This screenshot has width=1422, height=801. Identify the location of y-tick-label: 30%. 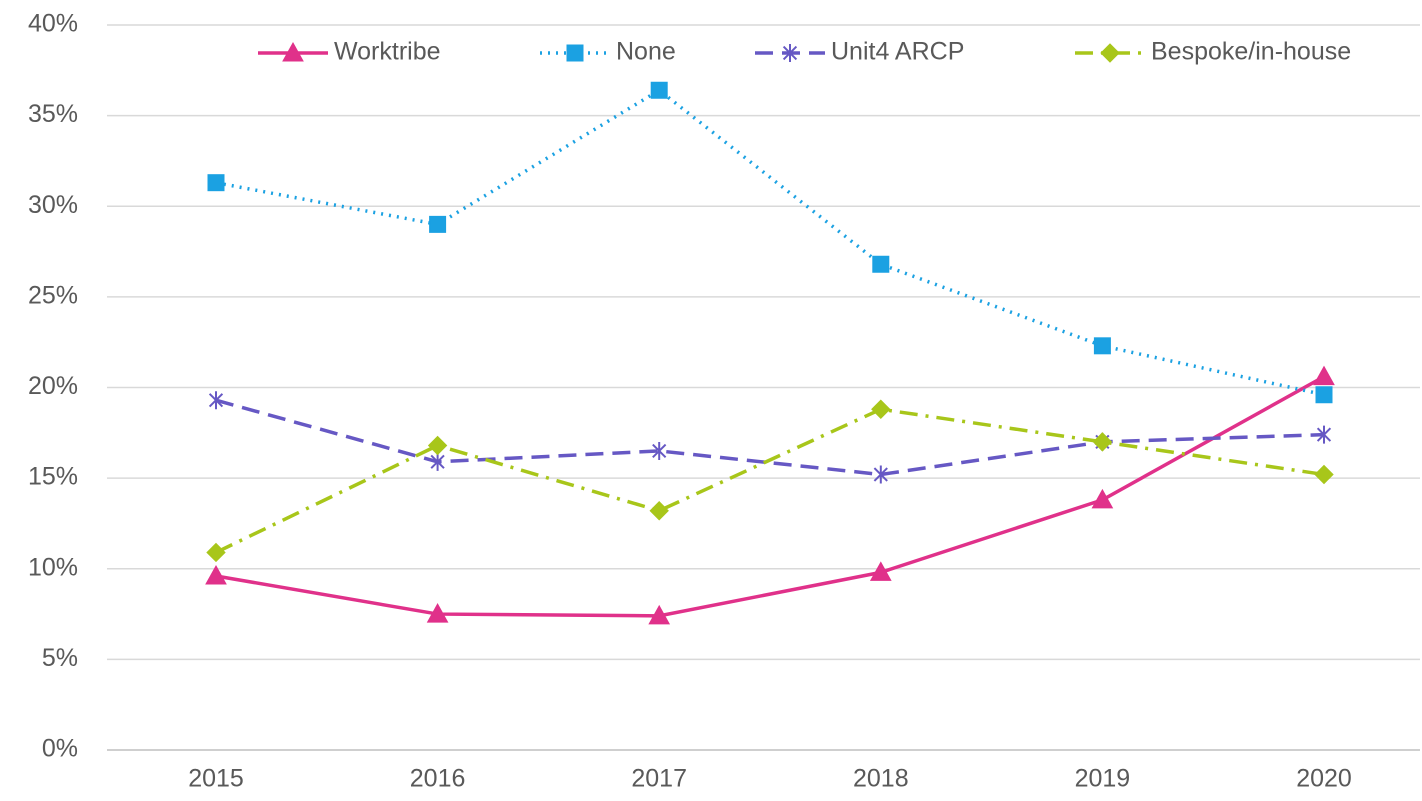
(53, 205).